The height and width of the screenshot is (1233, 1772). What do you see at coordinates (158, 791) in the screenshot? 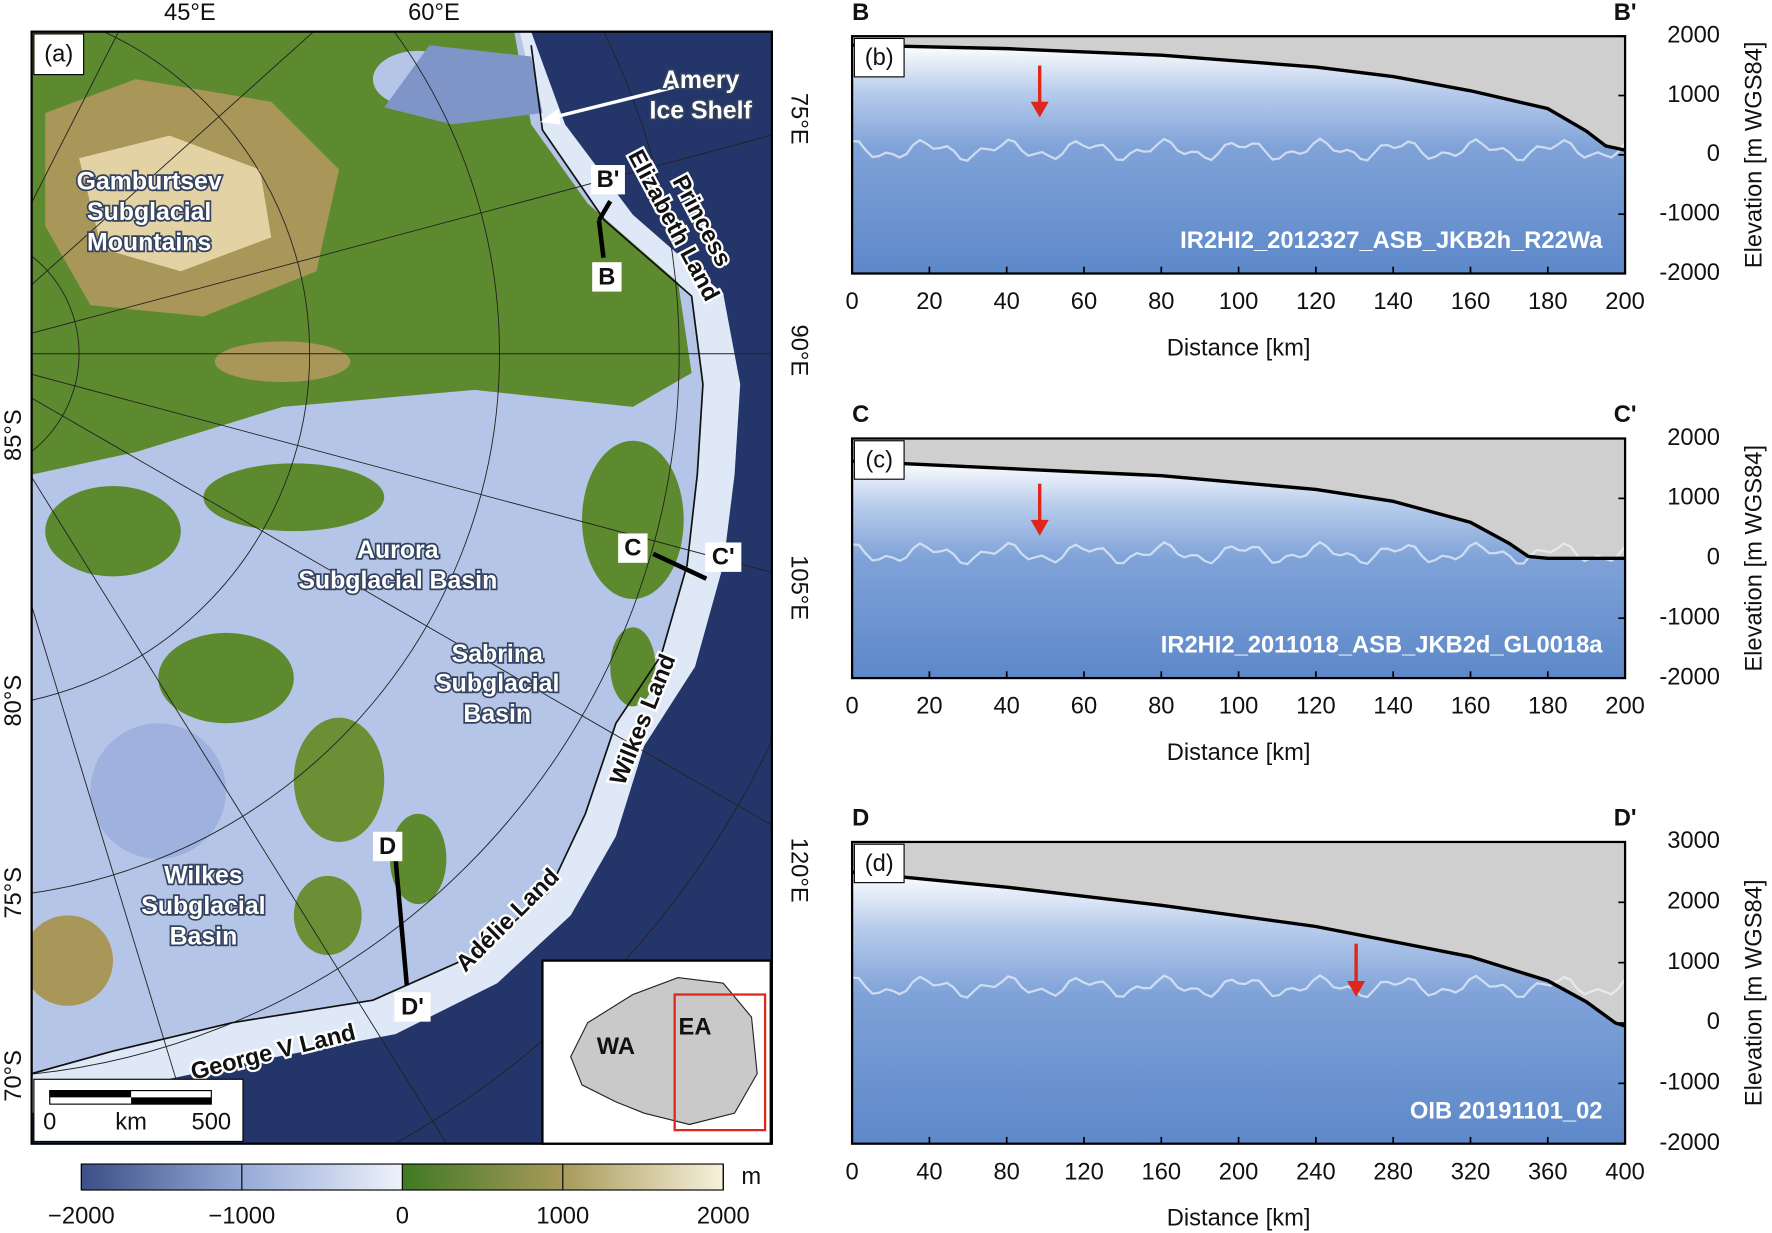
I see `basin` at bounding box center [158, 791].